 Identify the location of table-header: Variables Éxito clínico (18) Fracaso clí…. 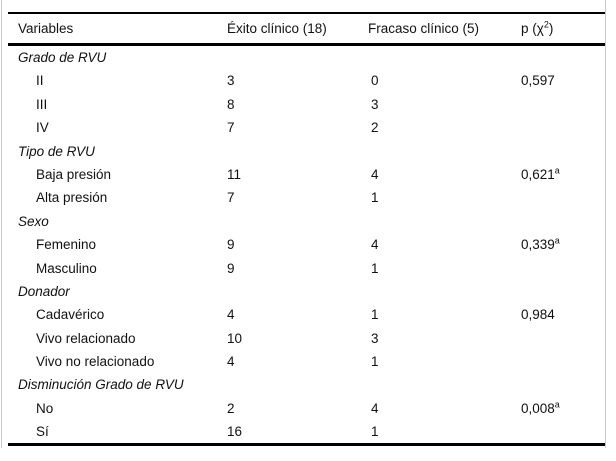
(308, 28).